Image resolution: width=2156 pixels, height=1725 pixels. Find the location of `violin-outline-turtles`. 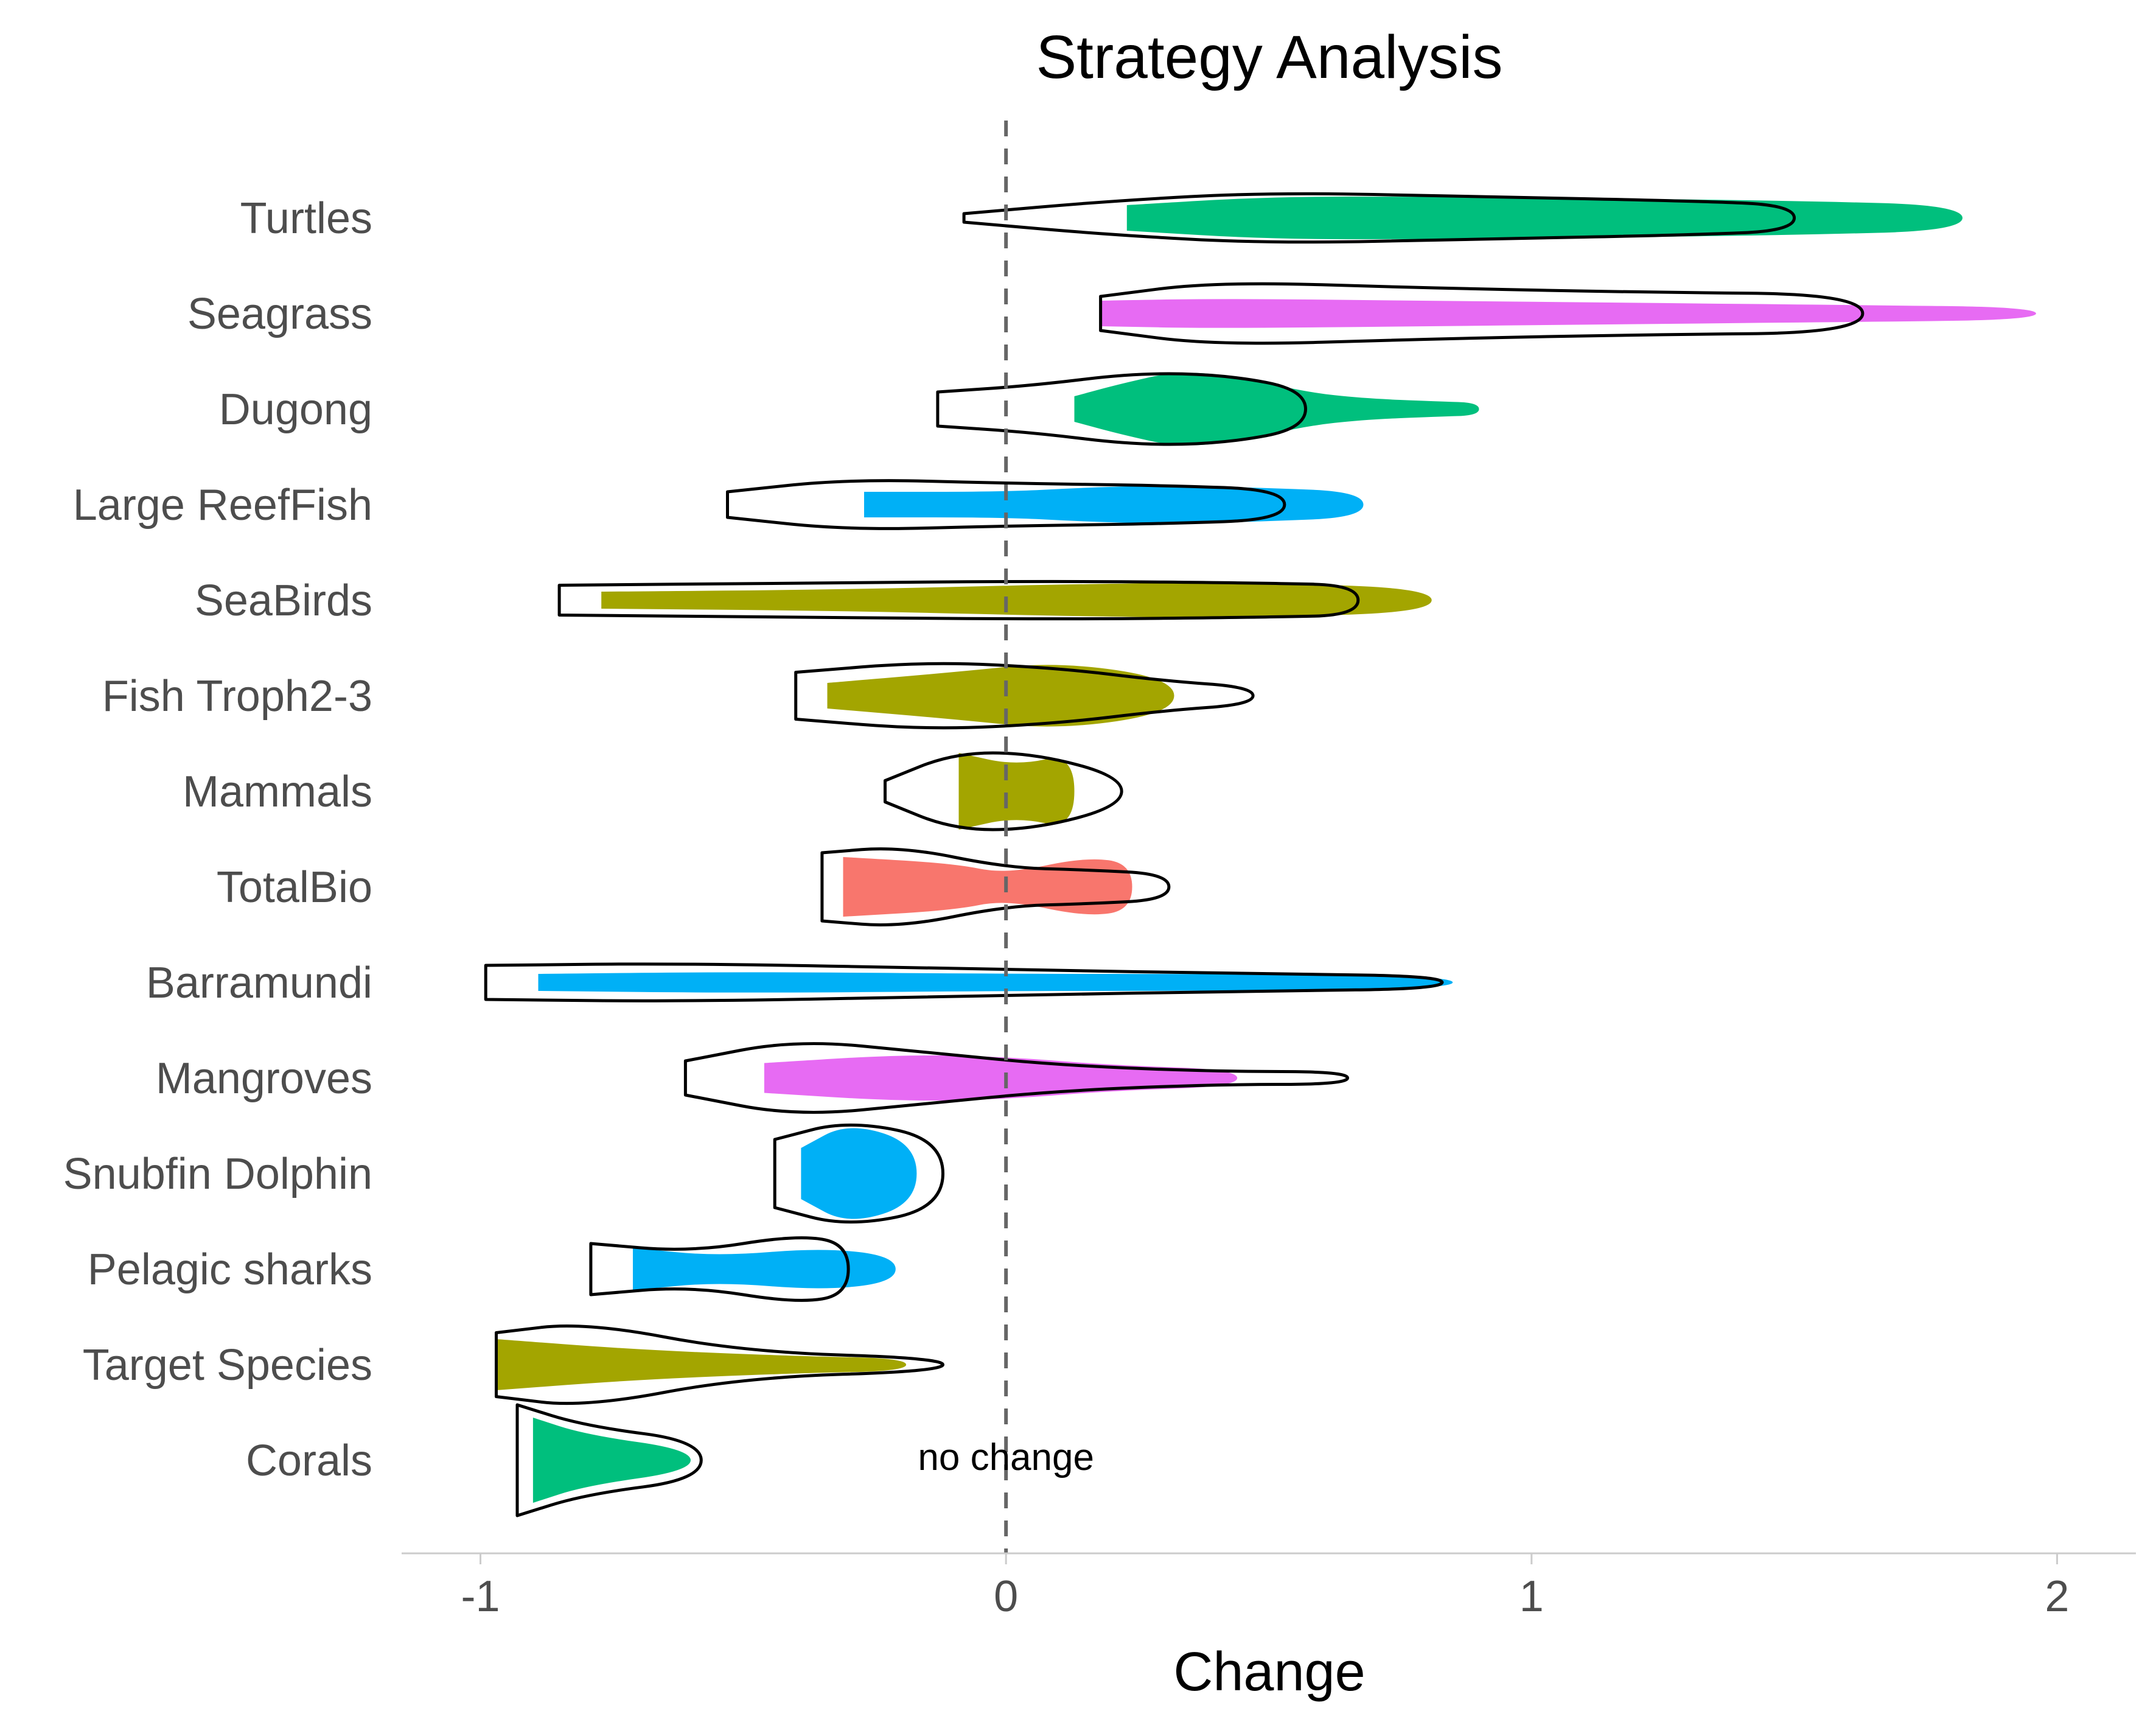

violin-outline-turtles is located at coordinates (1379, 218).